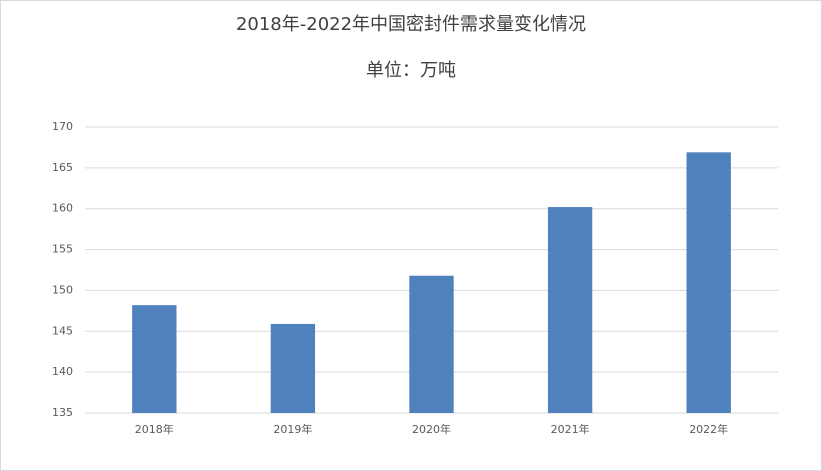 The image size is (822, 471). What do you see at coordinates (431, 429) in the screenshot?
I see `x-tick-label: 2020年` at bounding box center [431, 429].